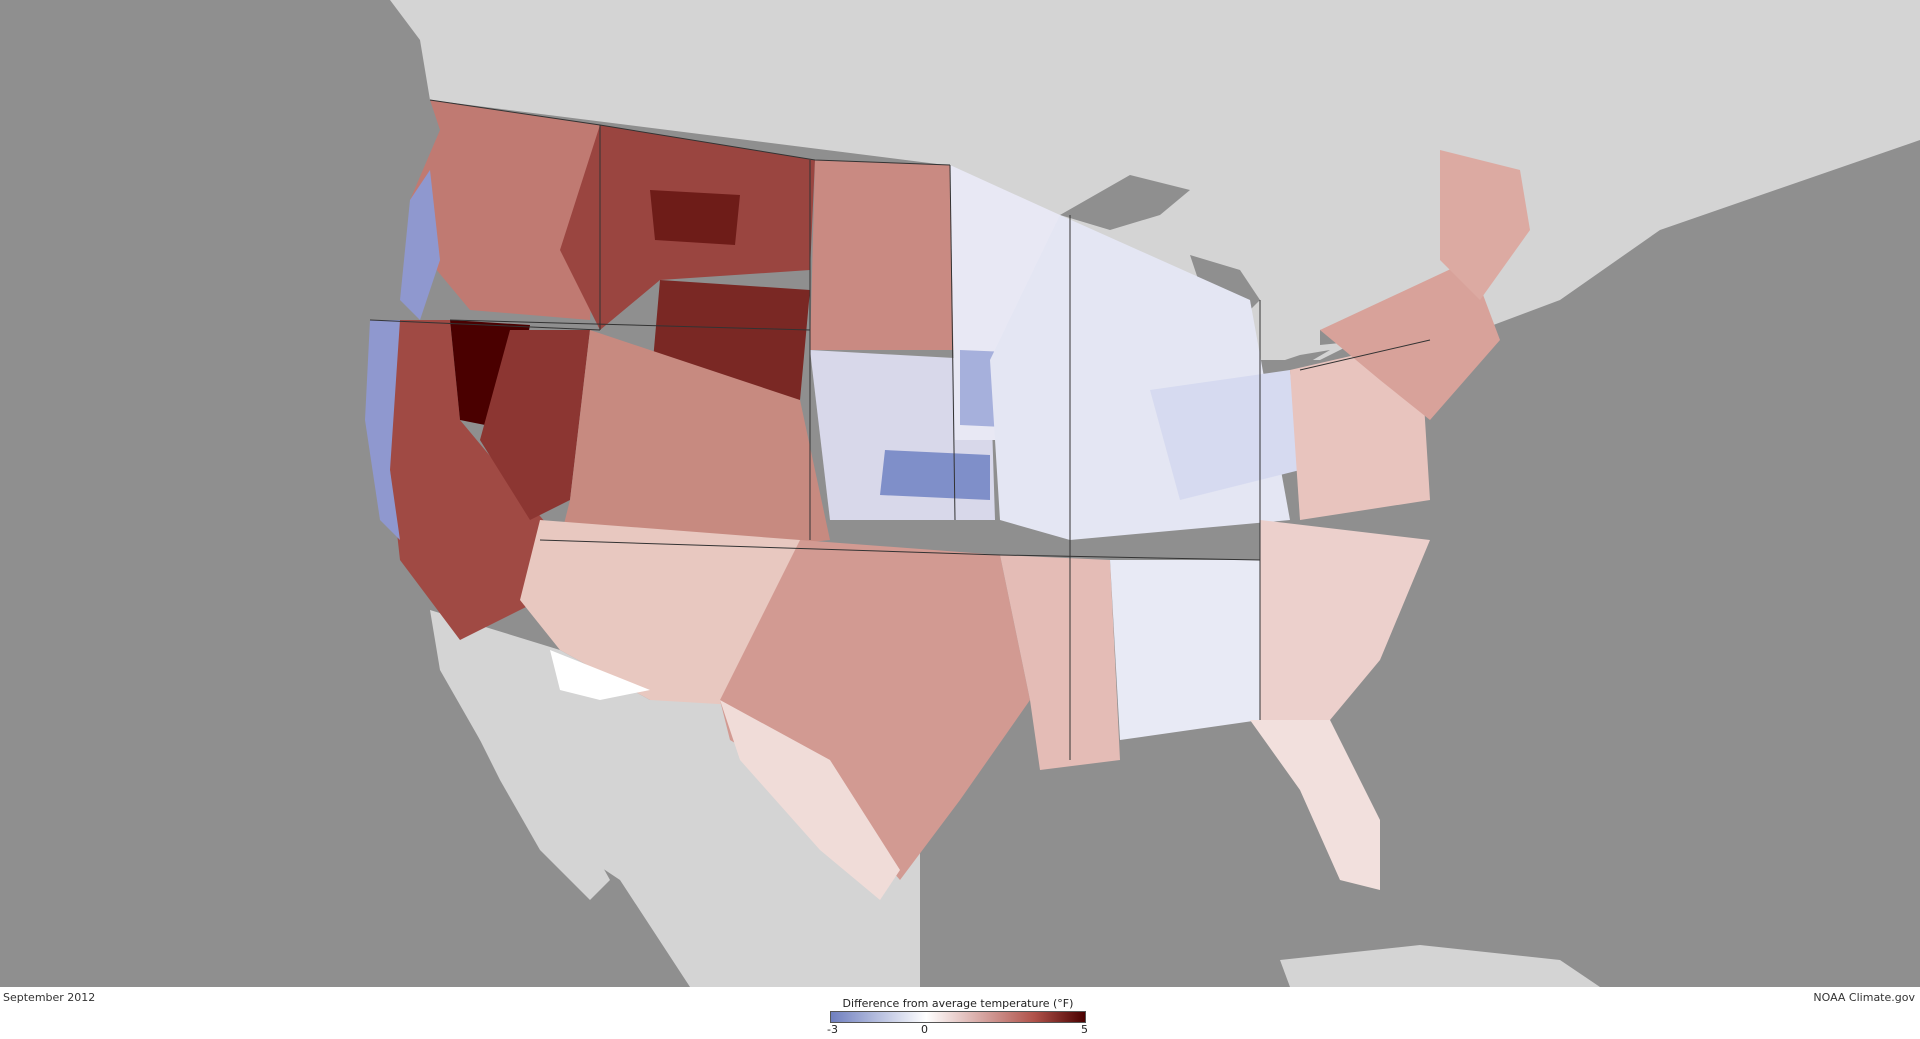  I want to click on region-ohio-valley, so click(1225, 435).